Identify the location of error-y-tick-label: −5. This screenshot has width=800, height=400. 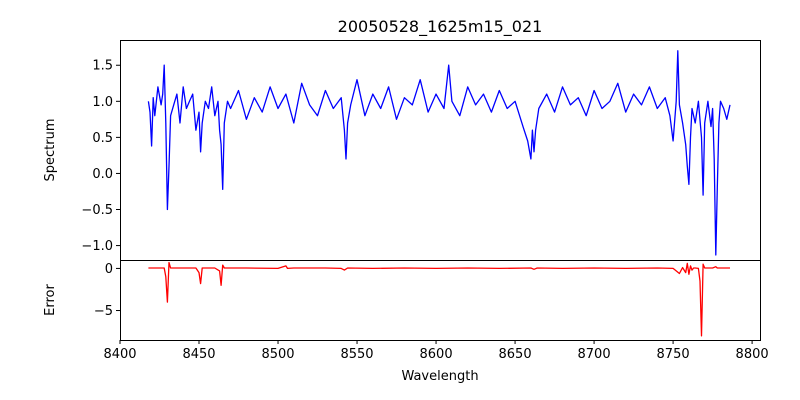
(103, 311).